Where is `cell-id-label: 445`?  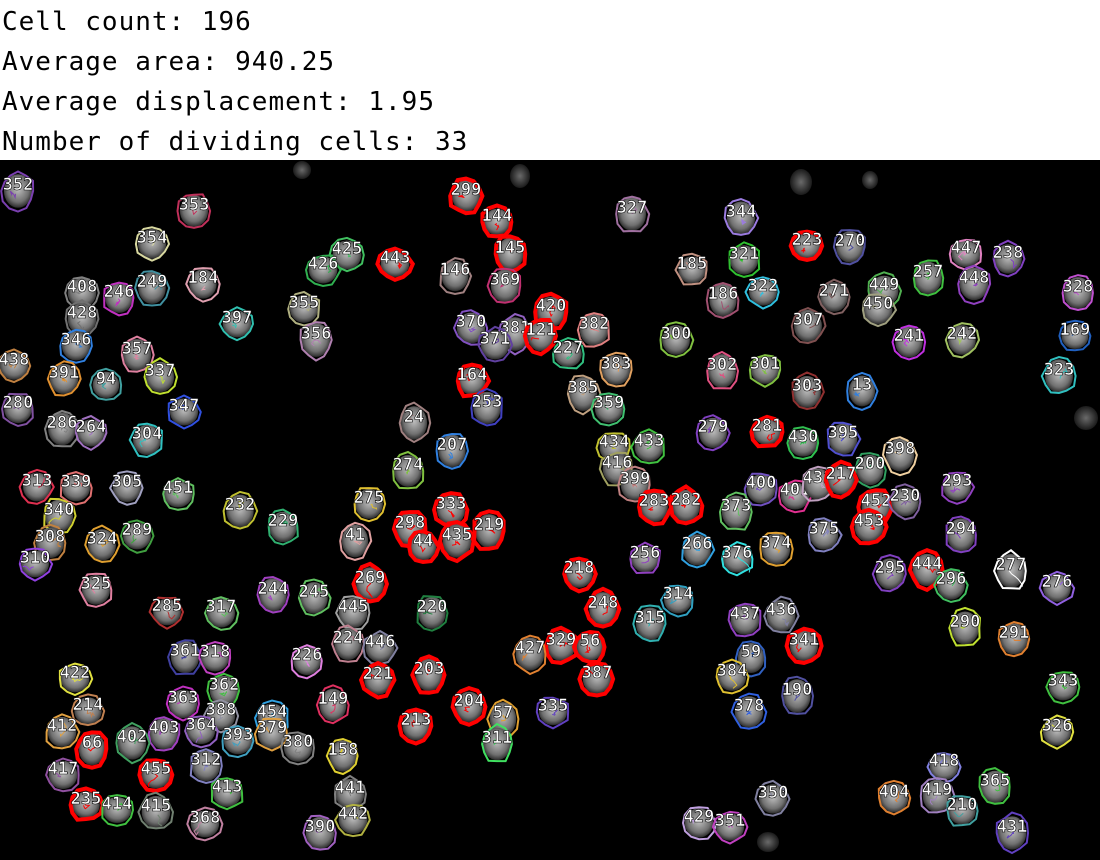 cell-id-label: 445 is located at coordinates (353, 607).